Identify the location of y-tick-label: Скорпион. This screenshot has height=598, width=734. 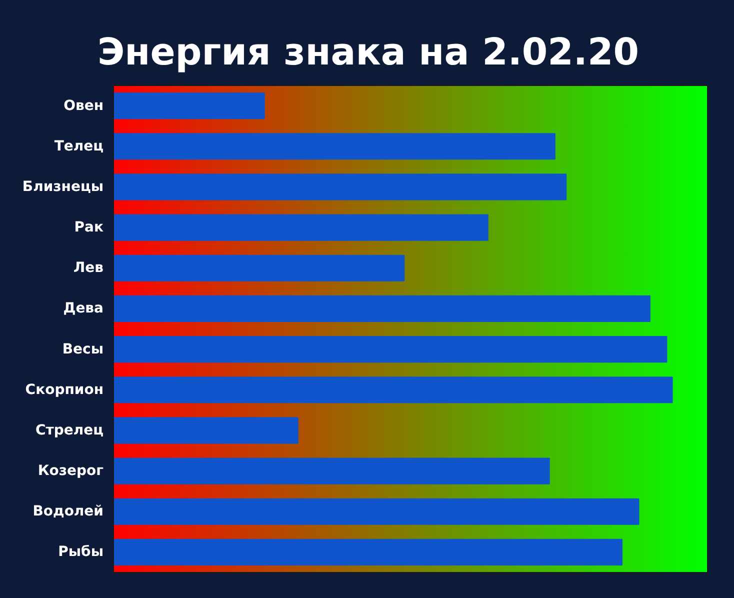
(64, 390).